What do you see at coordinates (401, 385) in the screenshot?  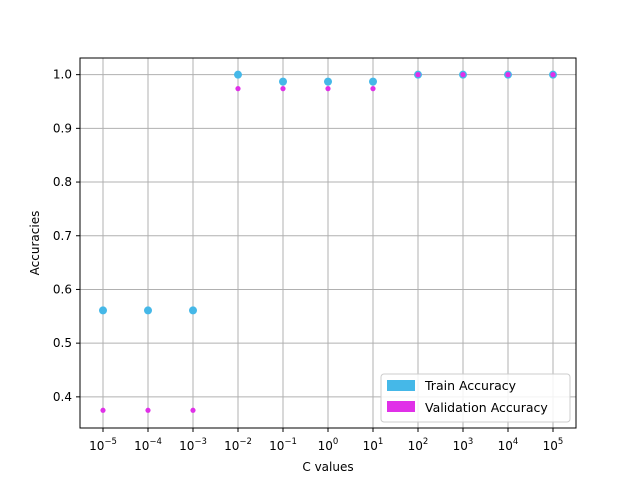 I see `legend-swatch-train` at bounding box center [401, 385].